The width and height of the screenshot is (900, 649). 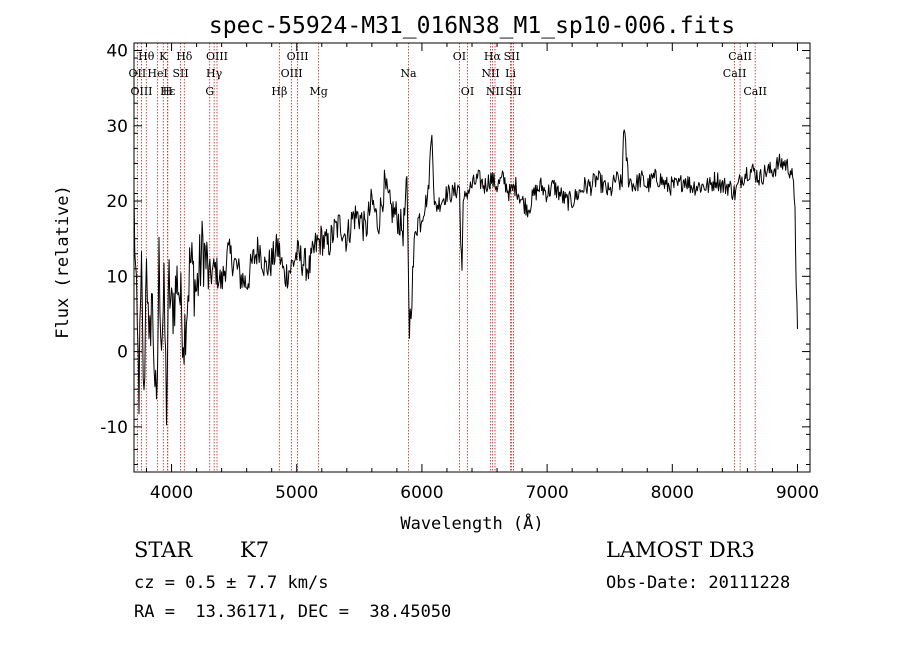 What do you see at coordinates (209, 91) in the screenshot?
I see `line-marker-label: G` at bounding box center [209, 91].